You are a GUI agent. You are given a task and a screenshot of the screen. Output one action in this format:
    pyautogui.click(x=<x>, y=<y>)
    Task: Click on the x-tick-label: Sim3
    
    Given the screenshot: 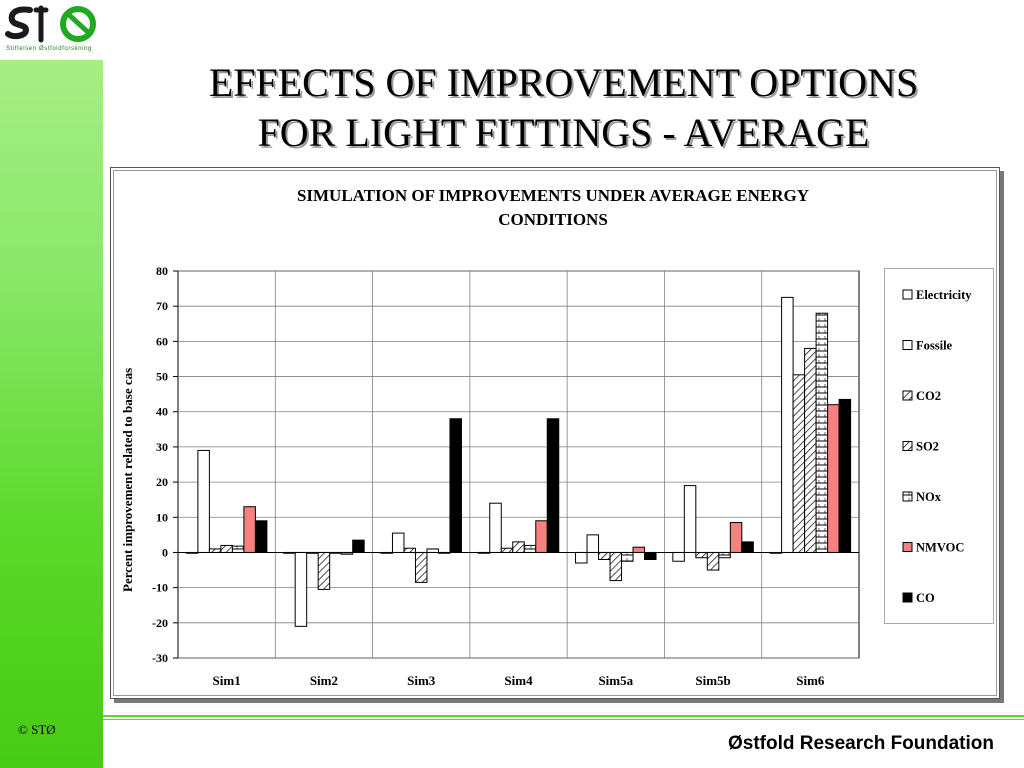 What is the action you would take?
    pyautogui.click(x=421, y=680)
    